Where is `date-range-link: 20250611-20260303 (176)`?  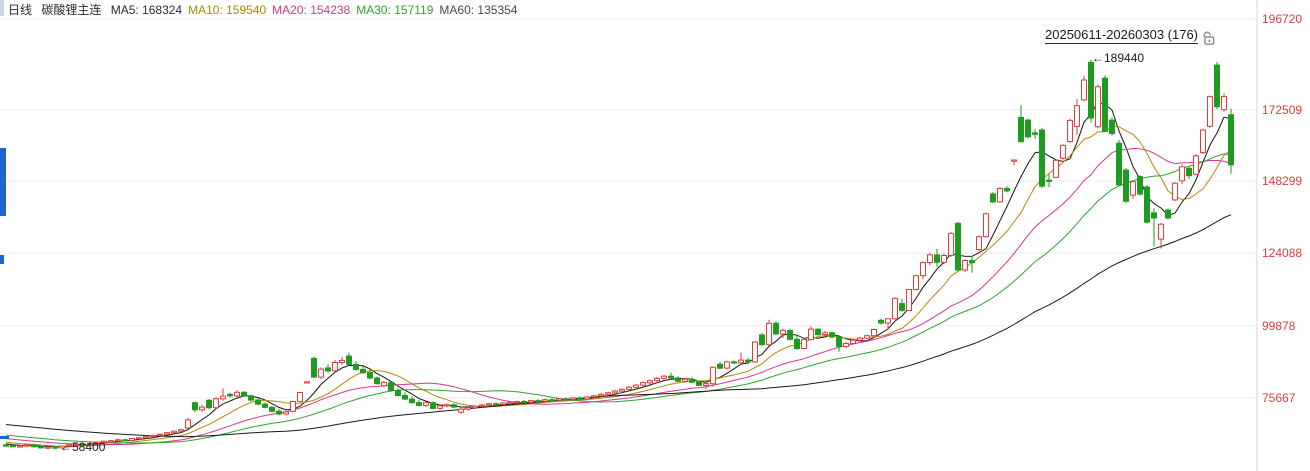
date-range-link: 20250611-20260303 (176) is located at coordinates (1122, 35).